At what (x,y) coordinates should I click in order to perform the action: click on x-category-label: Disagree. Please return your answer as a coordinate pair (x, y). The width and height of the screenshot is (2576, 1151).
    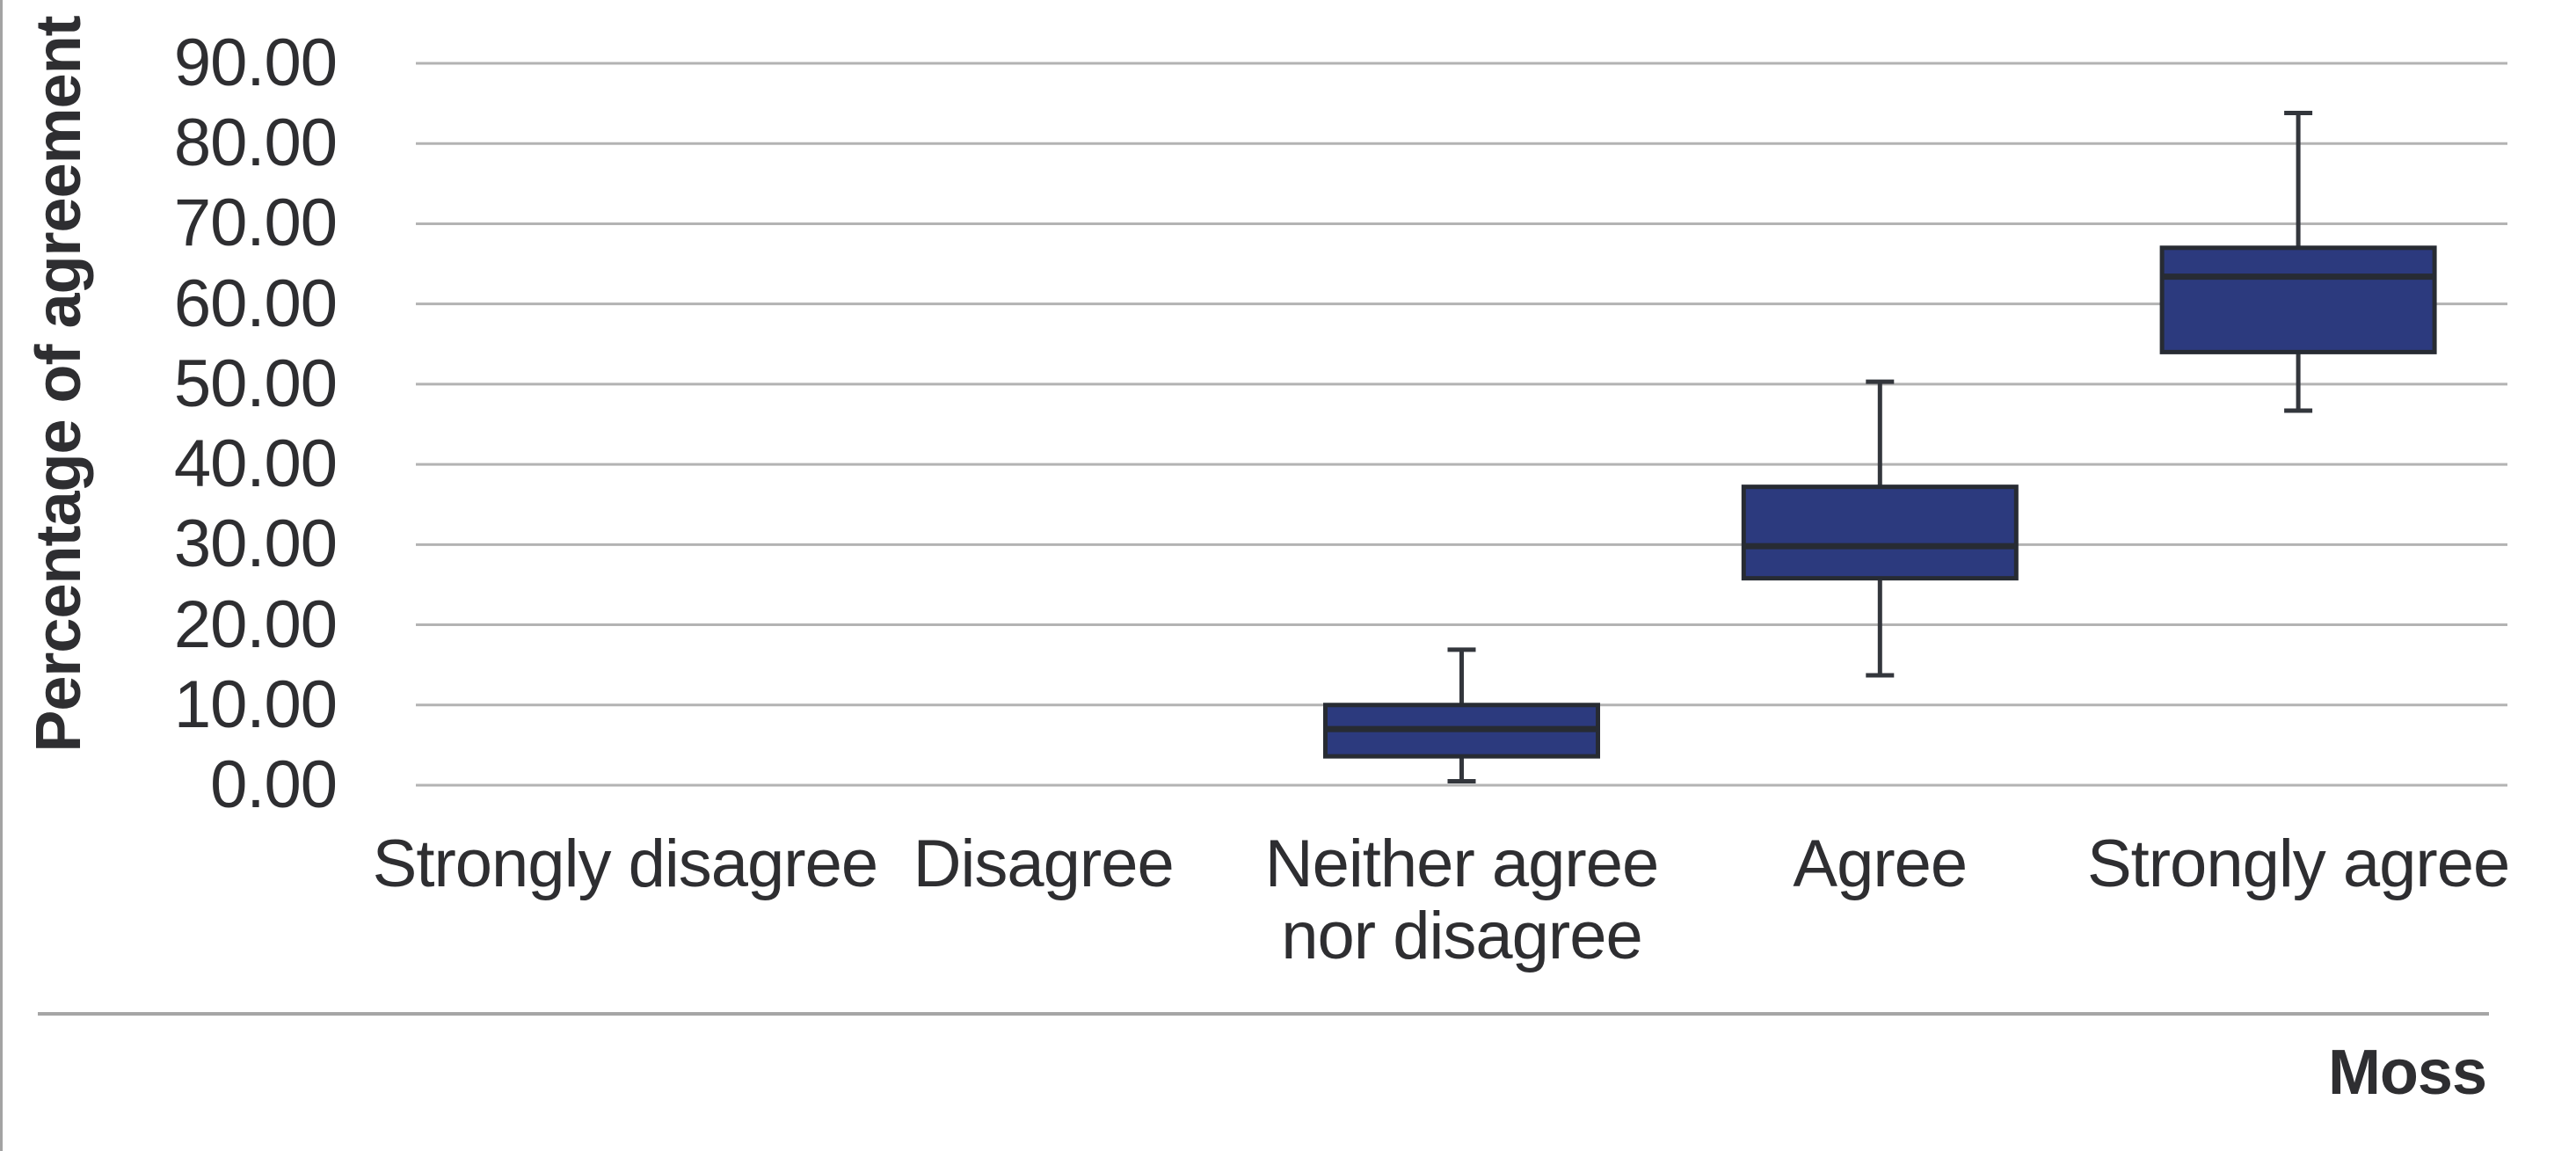
    Looking at the image, I should click on (1044, 864).